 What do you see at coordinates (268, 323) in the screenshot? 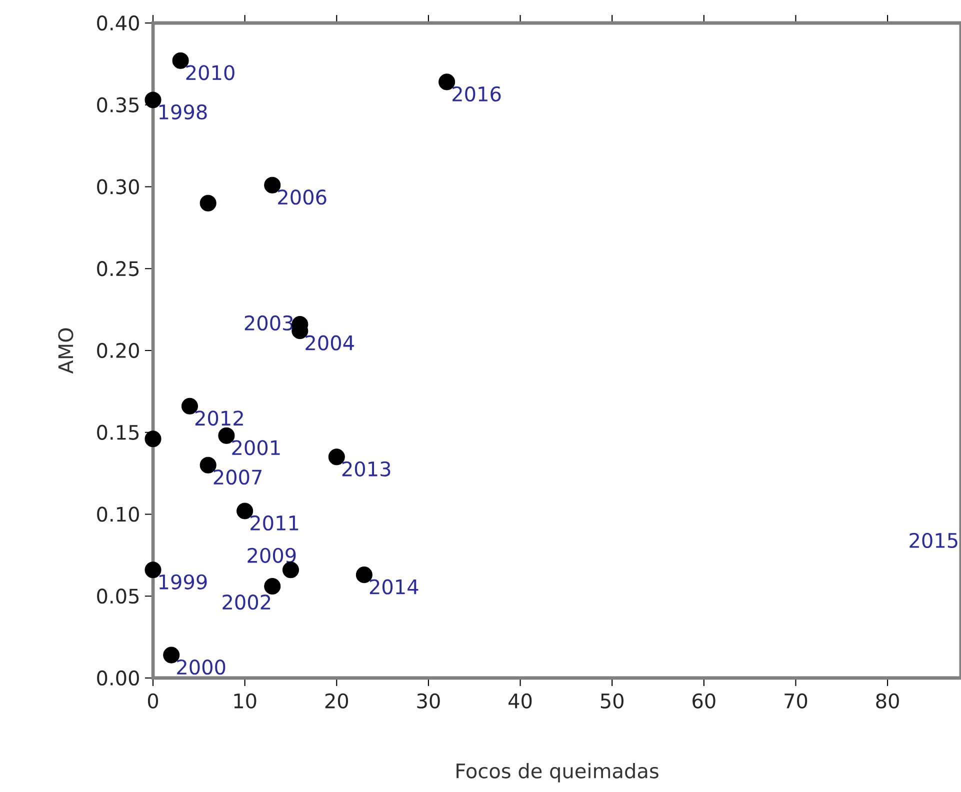
I see `annotation: 2003` at bounding box center [268, 323].